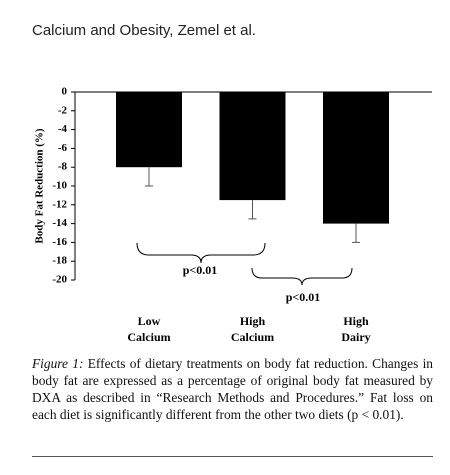  What do you see at coordinates (59, 242) in the screenshot?
I see `y-tick-label: -16` at bounding box center [59, 242].